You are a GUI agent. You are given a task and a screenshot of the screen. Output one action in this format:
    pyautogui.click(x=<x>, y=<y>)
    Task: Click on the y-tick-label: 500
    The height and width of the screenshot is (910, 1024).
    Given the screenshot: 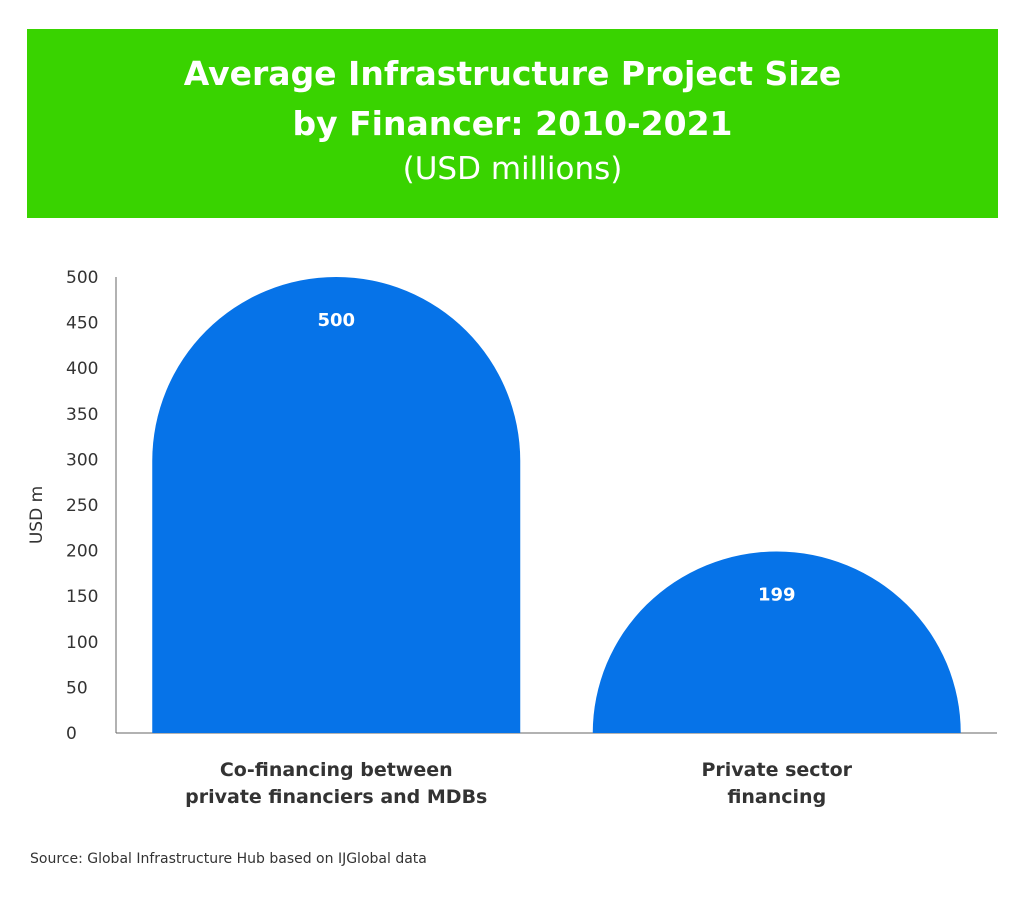 What is the action you would take?
    pyautogui.click(x=82, y=278)
    